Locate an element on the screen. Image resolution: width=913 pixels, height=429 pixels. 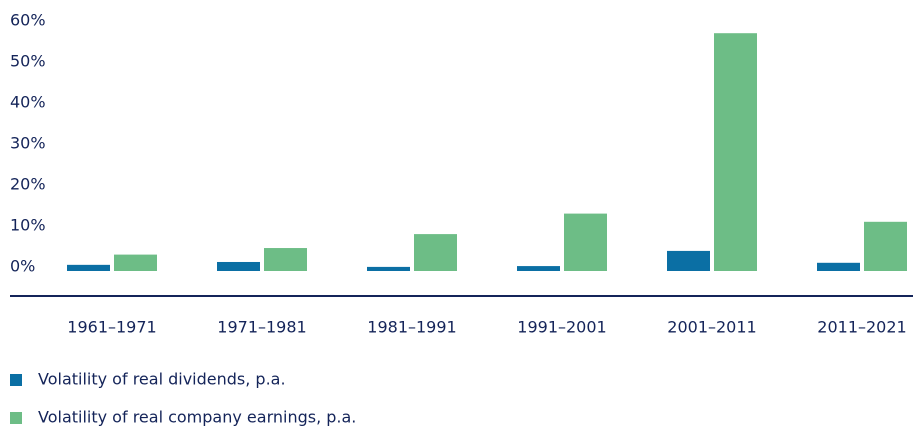
legend-label: Volatility of real dividends, p.a. is located at coordinates (162, 379).